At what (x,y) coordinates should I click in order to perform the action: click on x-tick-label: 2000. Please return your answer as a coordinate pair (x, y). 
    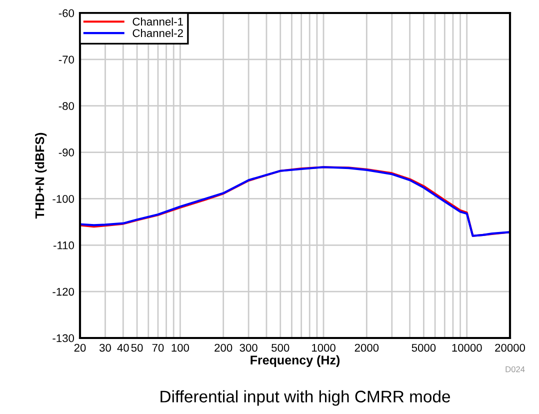
    Looking at the image, I should click on (366, 348).